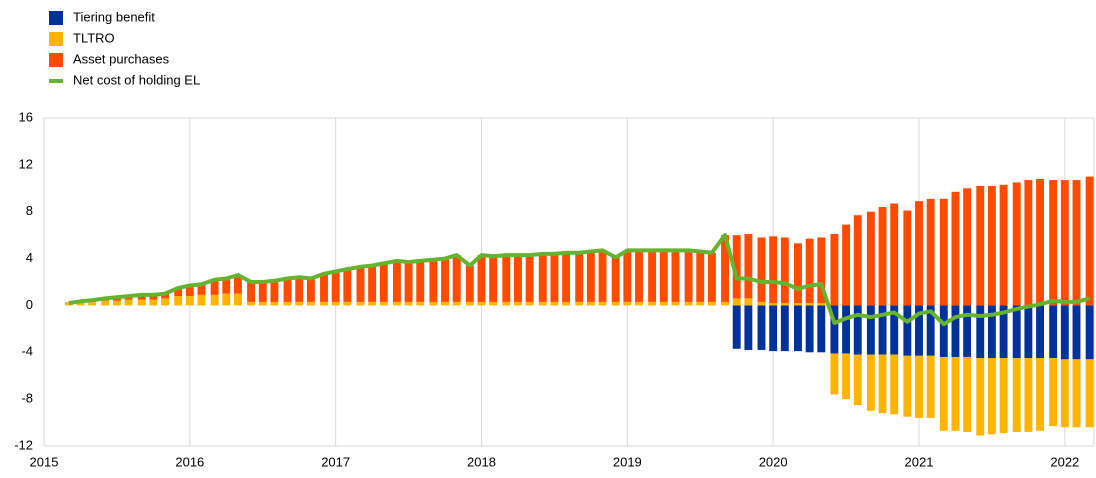  What do you see at coordinates (26, 116) in the screenshot?
I see `y-tick-label: 16` at bounding box center [26, 116].